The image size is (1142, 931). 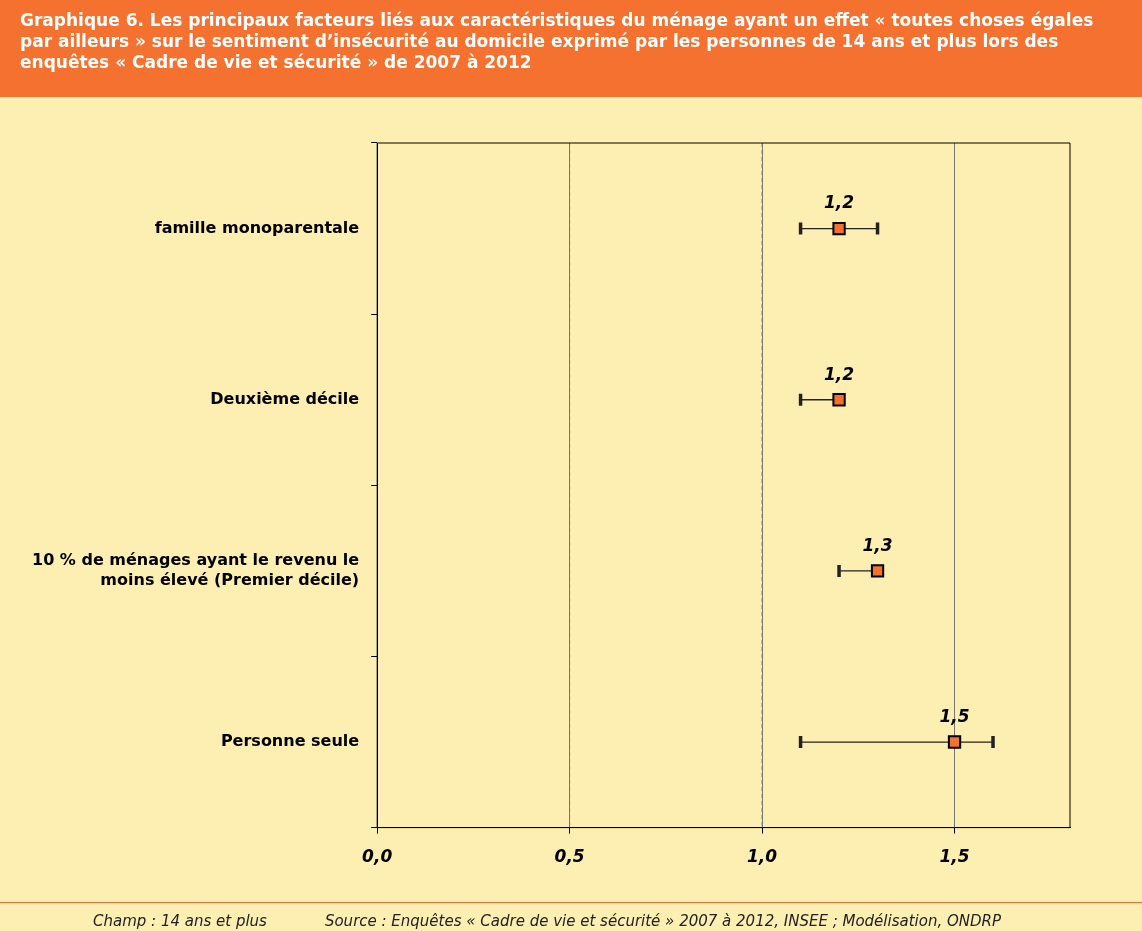 What do you see at coordinates (180, 921) in the screenshot?
I see `text: Champ : 14 ans et plus` at bounding box center [180, 921].